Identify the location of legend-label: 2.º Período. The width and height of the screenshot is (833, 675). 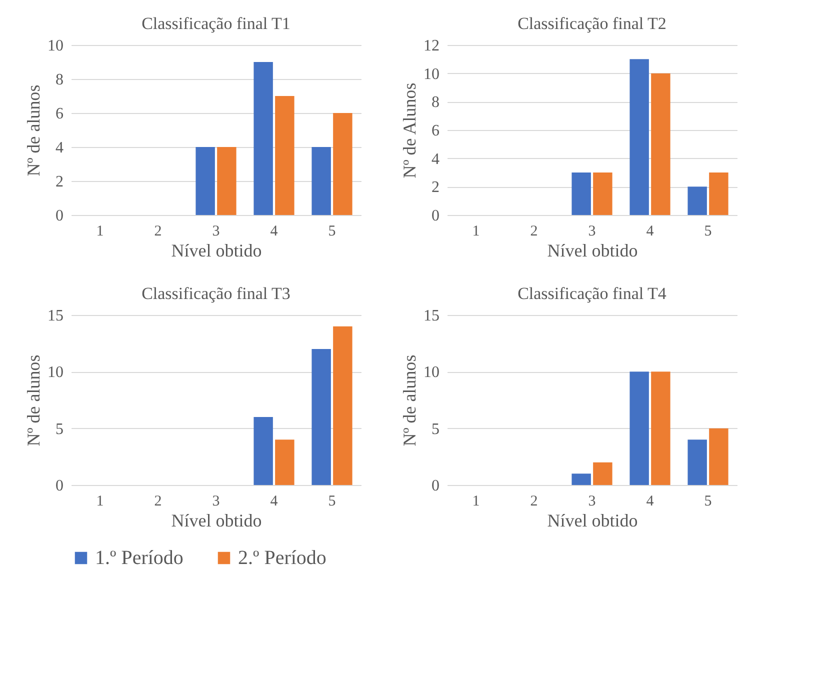
(282, 558).